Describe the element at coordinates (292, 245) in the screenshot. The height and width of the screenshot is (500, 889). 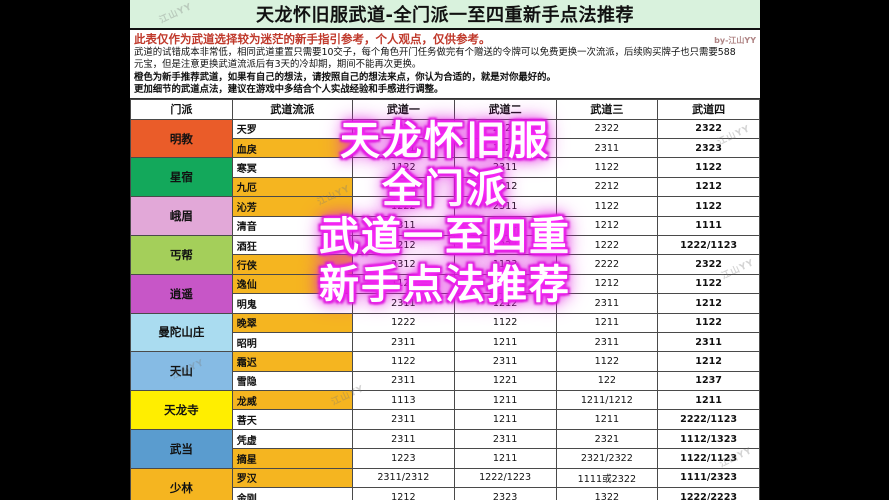
I see `stream-cell: 酒狂` at that location.